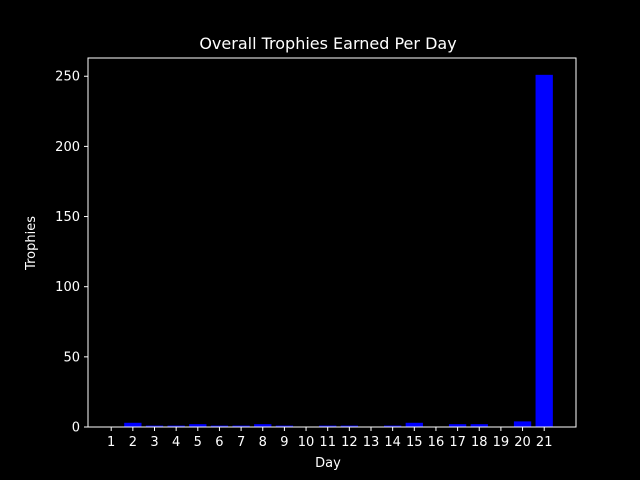 This screenshot has width=640, height=480. I want to click on x-tick-label: 20, so click(522, 442).